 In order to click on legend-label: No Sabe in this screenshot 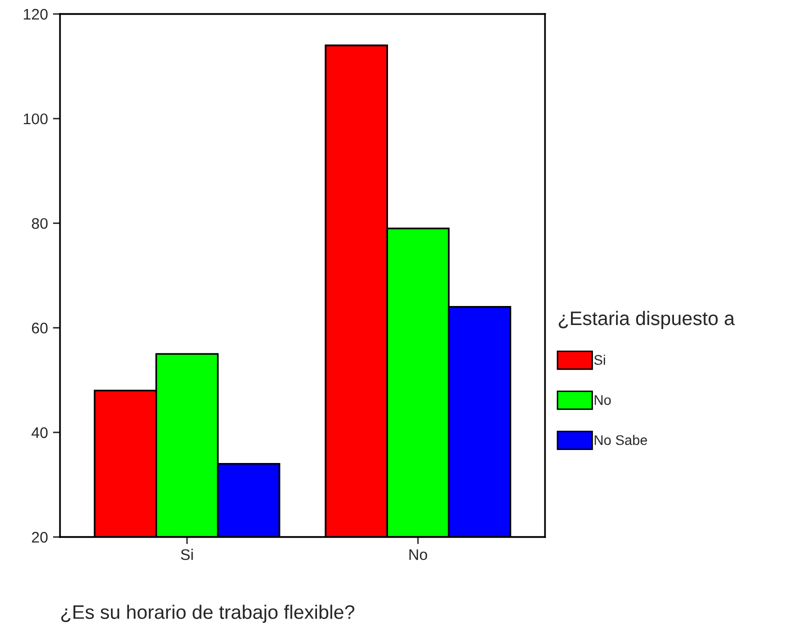, I will do `click(621, 440)`.